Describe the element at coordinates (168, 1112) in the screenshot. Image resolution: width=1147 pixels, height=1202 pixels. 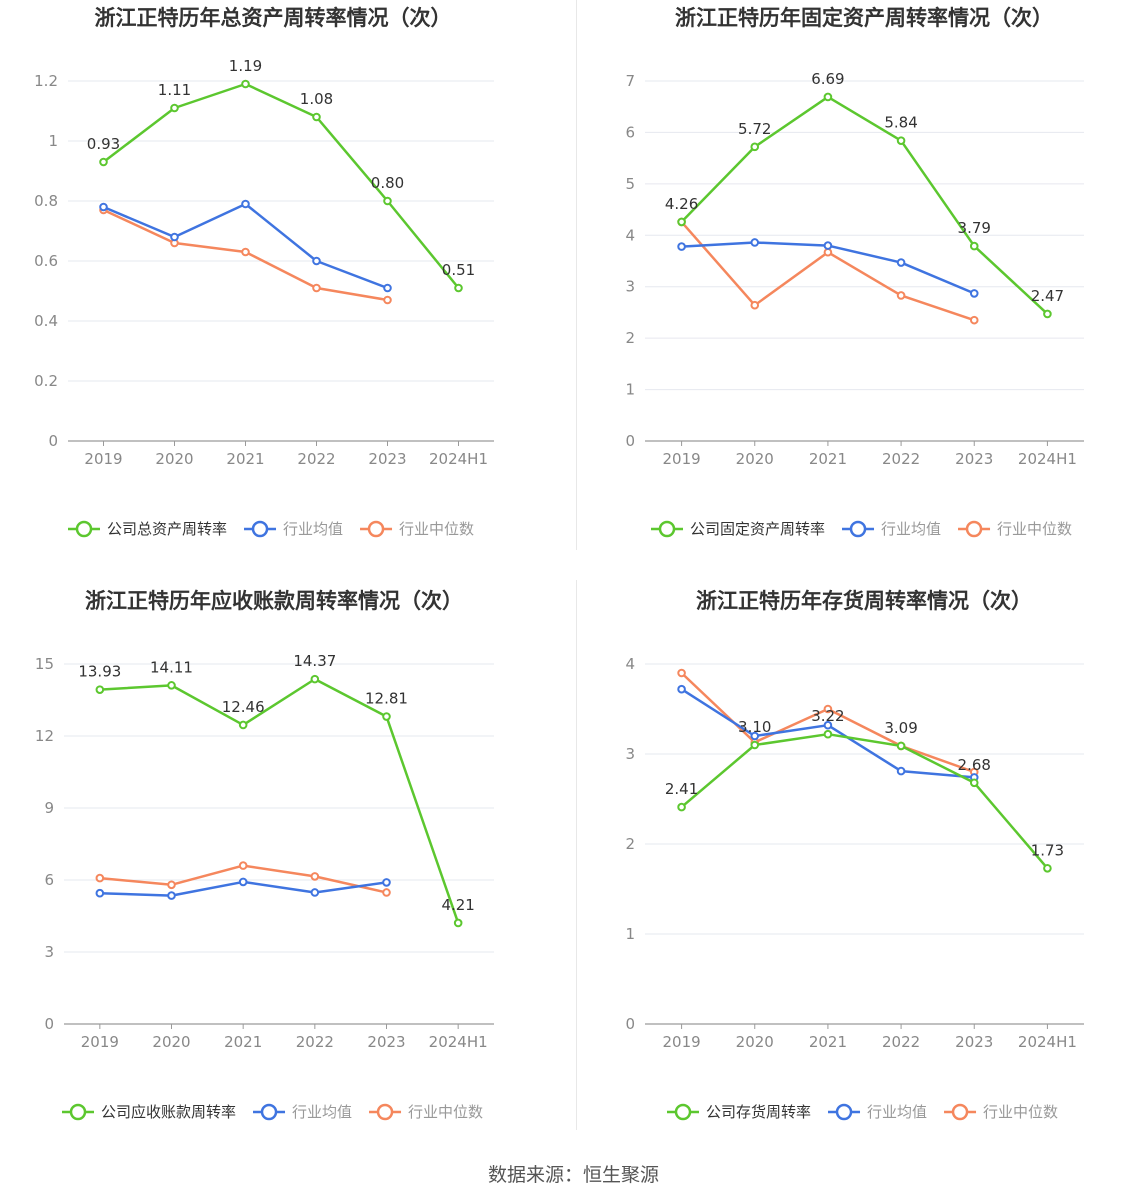
I see `legend-label: 公司应收账款周转率` at that location.